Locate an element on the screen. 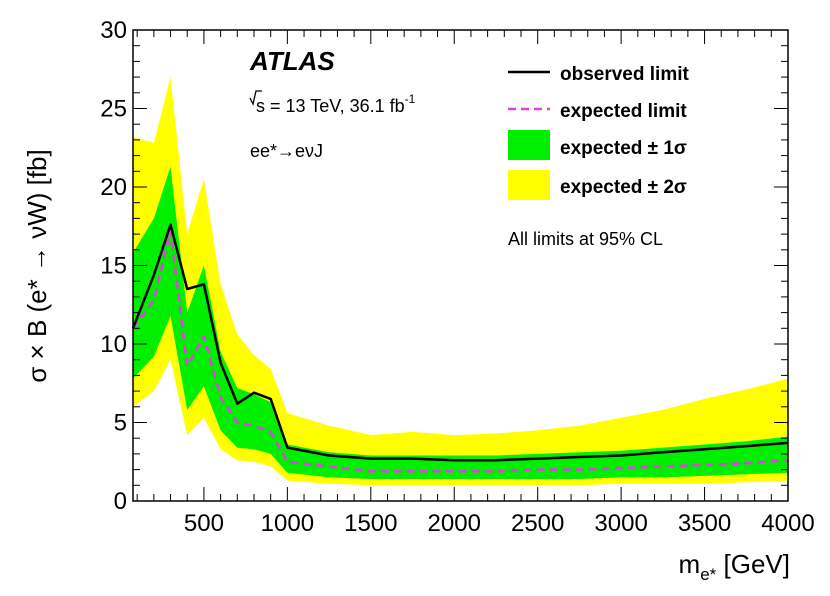 The height and width of the screenshot is (596, 830). y-tick-label: 10 is located at coordinates (113, 344).